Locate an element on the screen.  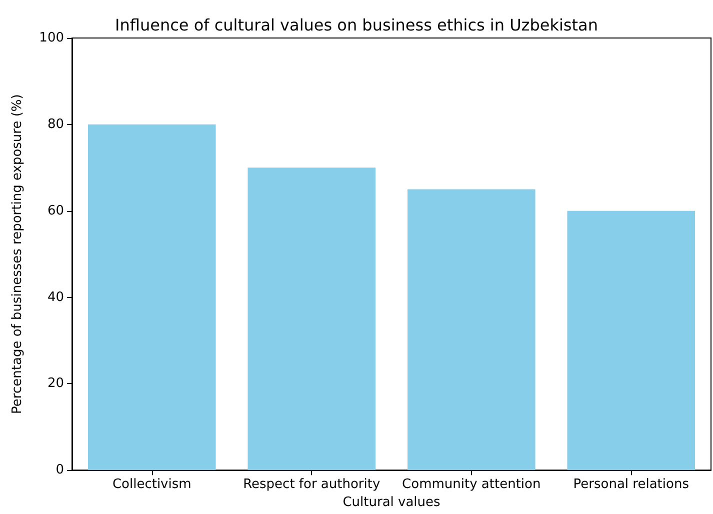
y-tick-label: 100 is located at coordinates (51, 38).